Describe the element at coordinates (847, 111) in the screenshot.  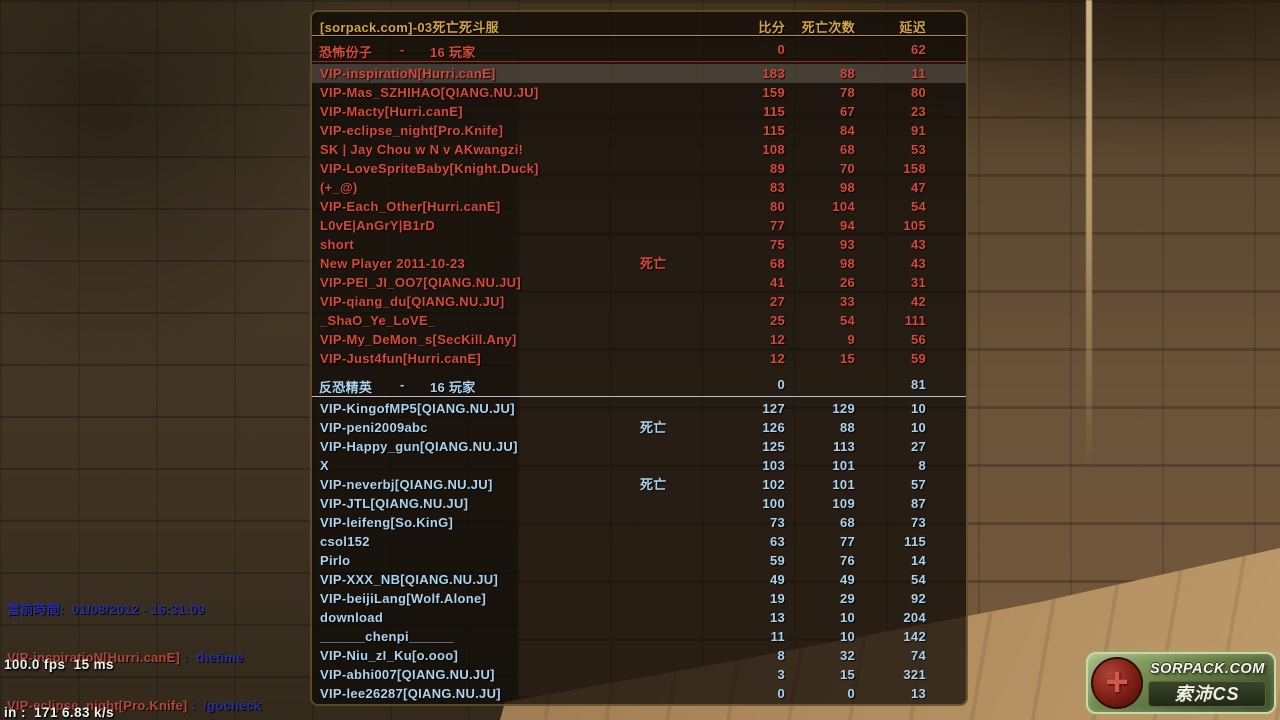
I see `player-deaths: 67` at that location.